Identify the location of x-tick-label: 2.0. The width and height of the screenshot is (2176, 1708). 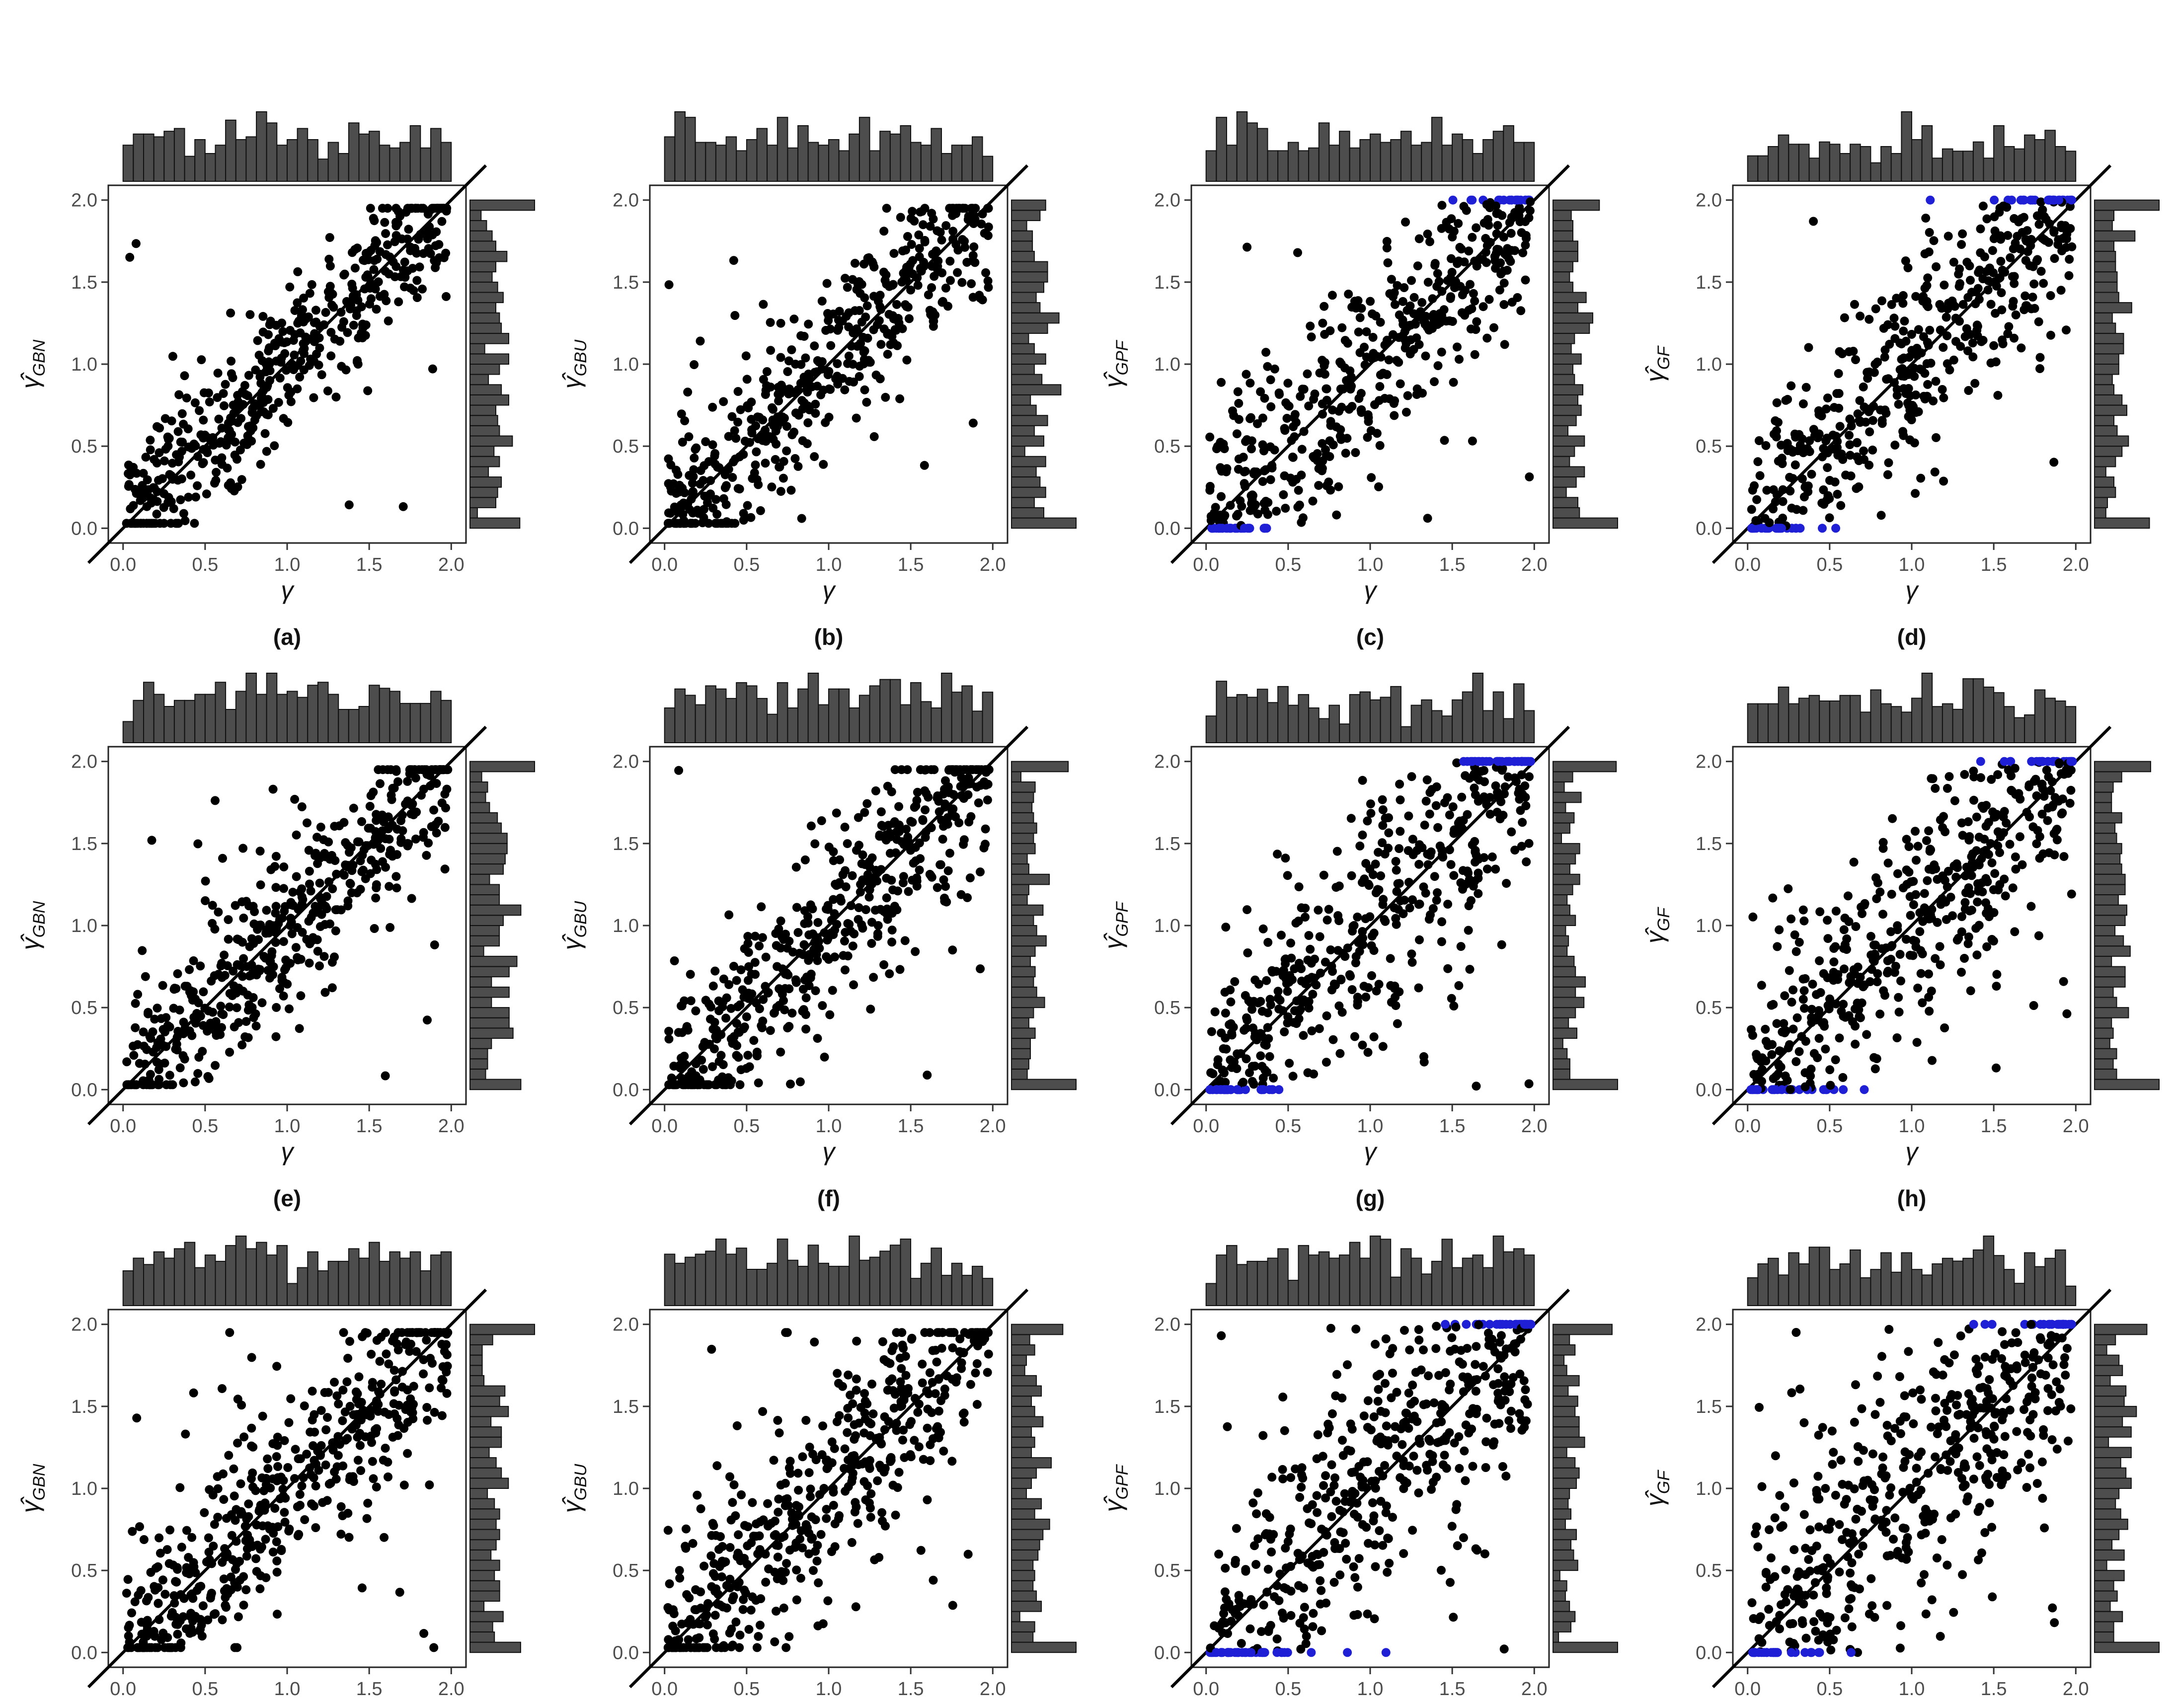
(451, 564).